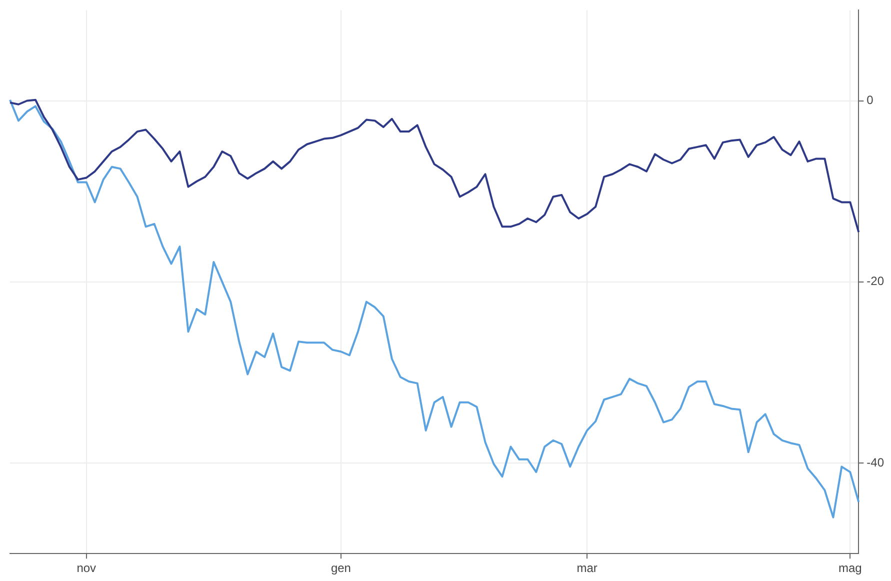 The height and width of the screenshot is (581, 891). What do you see at coordinates (870, 100) in the screenshot?
I see `y-tick-label: 0` at bounding box center [870, 100].